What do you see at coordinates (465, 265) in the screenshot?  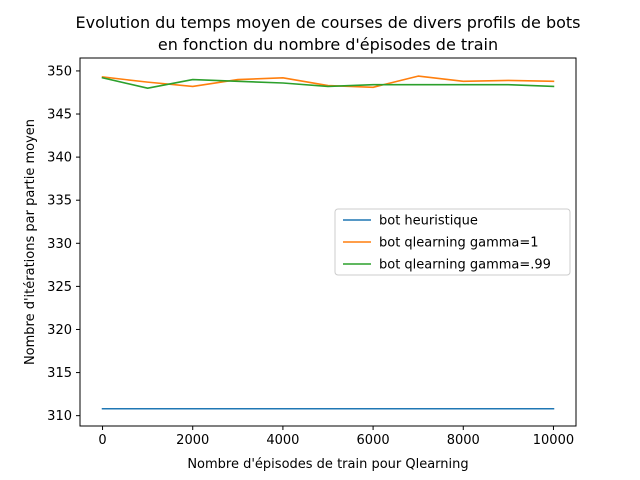 I see `legend-entry-label: bot qlearning gamma=.99` at bounding box center [465, 265].